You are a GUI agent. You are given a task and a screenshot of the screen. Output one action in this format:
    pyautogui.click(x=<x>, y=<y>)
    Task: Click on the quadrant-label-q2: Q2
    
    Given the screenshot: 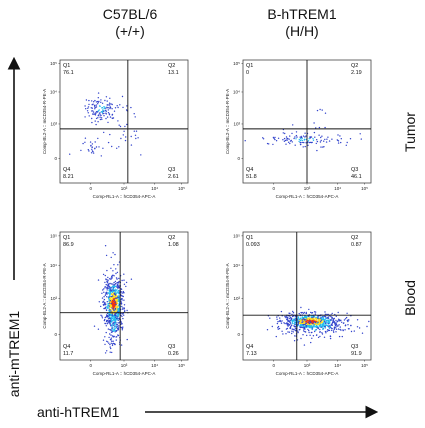 What is the action you would take?
    pyautogui.click(x=171, y=66)
    